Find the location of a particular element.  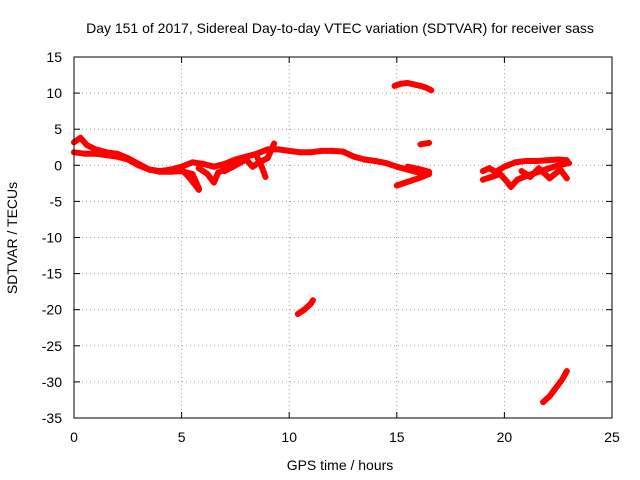

x-tick-label: 20 is located at coordinates (505, 437).